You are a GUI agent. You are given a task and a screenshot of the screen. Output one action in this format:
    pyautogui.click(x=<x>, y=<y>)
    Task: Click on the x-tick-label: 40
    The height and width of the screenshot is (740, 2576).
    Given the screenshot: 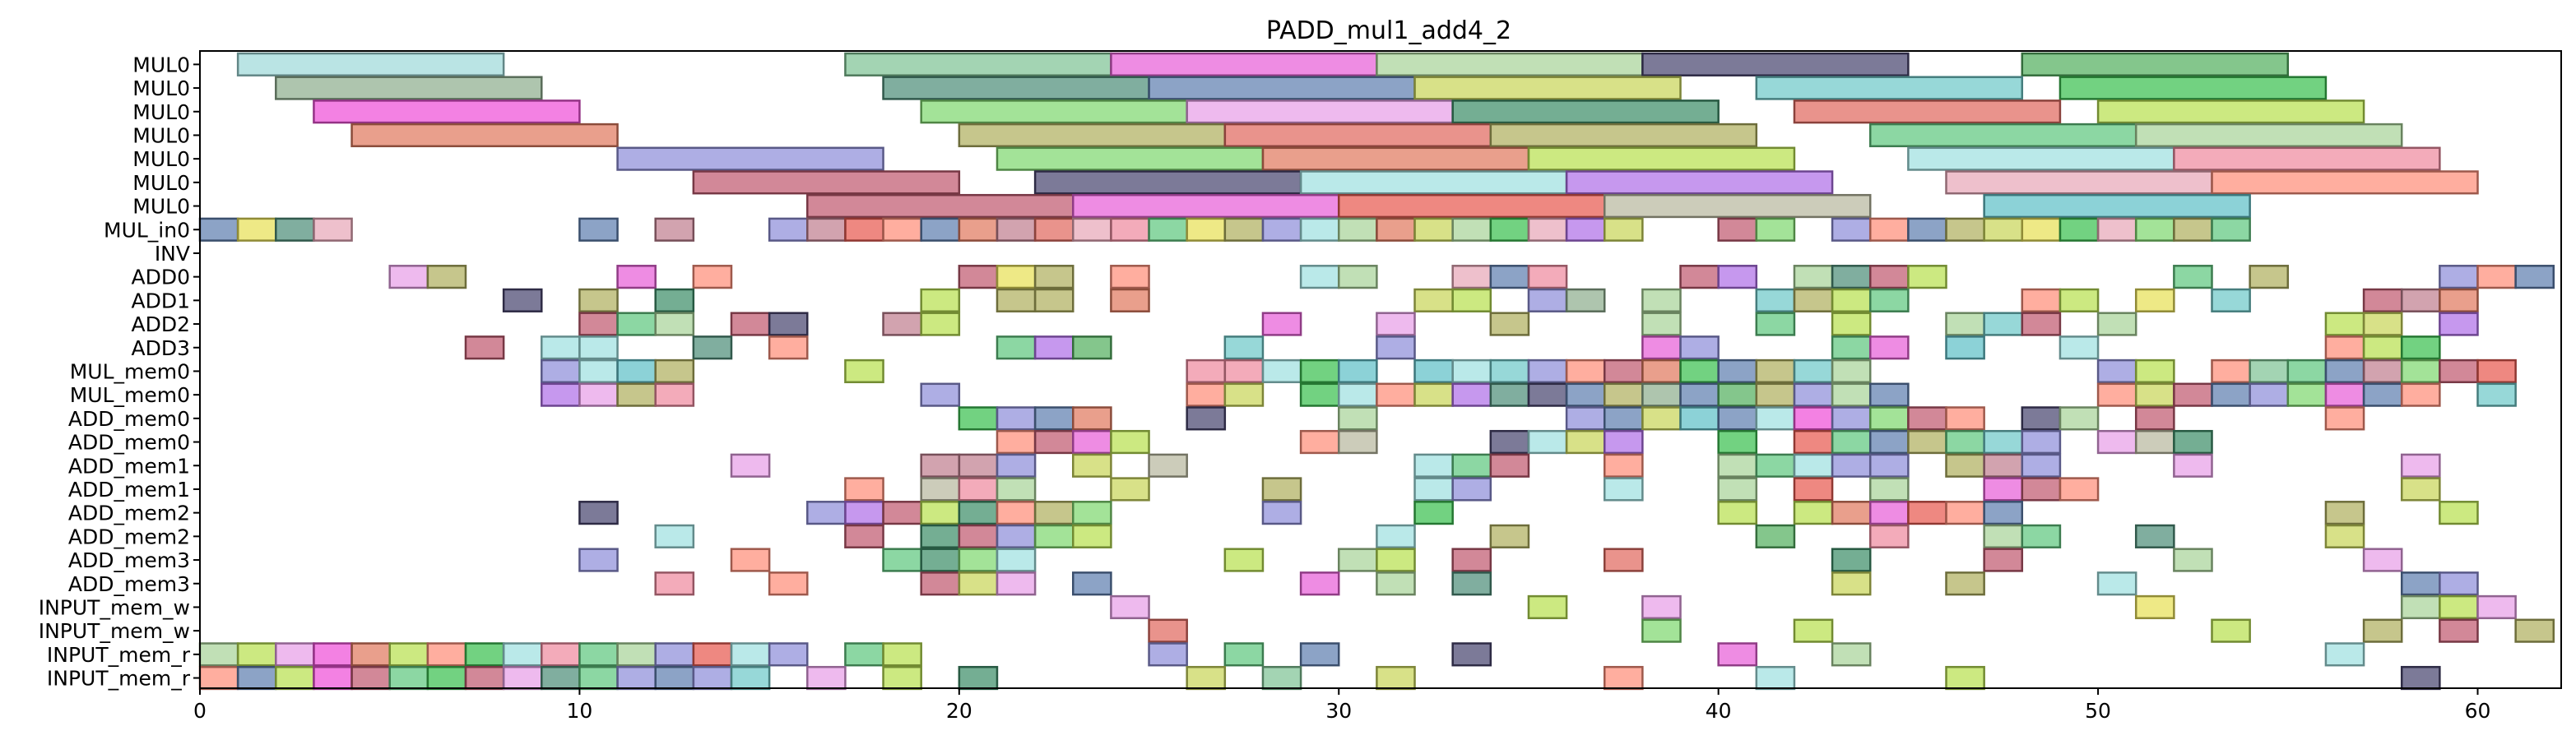 What is the action you would take?
    pyautogui.click(x=1719, y=711)
    